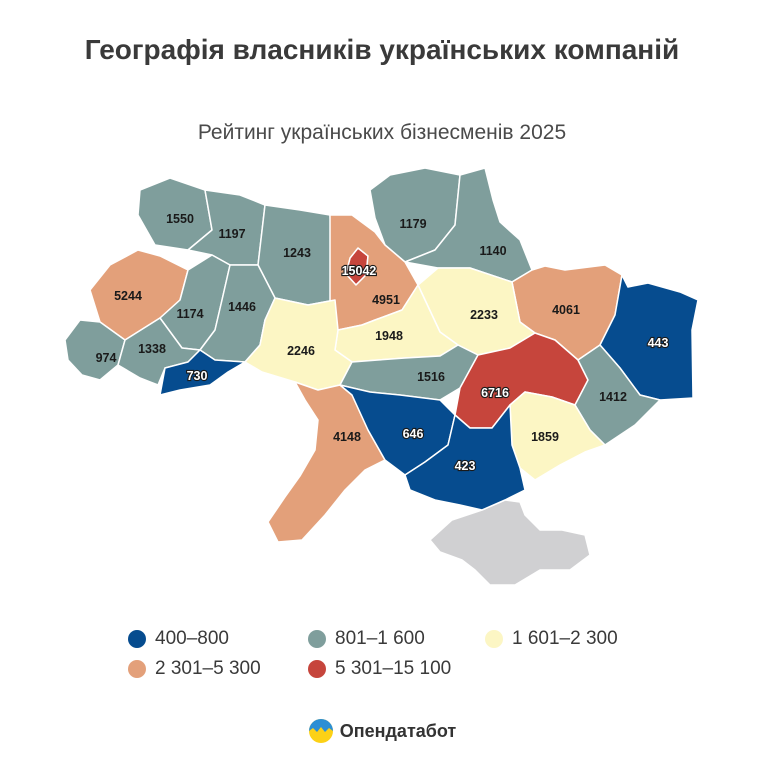 This screenshot has width=764, height=764. What do you see at coordinates (197, 376) in the screenshot?
I see `region-value-label: 730` at bounding box center [197, 376].